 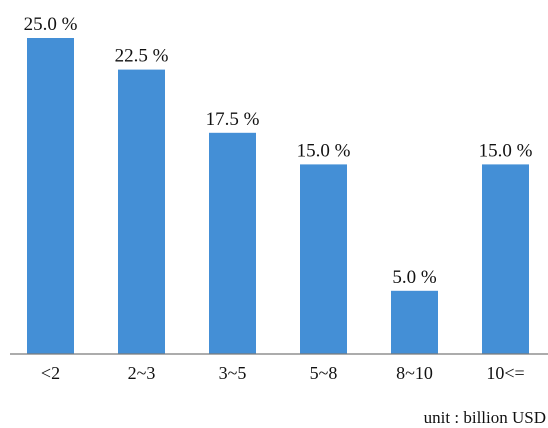 I want to click on value-label-3: 15.0 %, so click(x=324, y=150).